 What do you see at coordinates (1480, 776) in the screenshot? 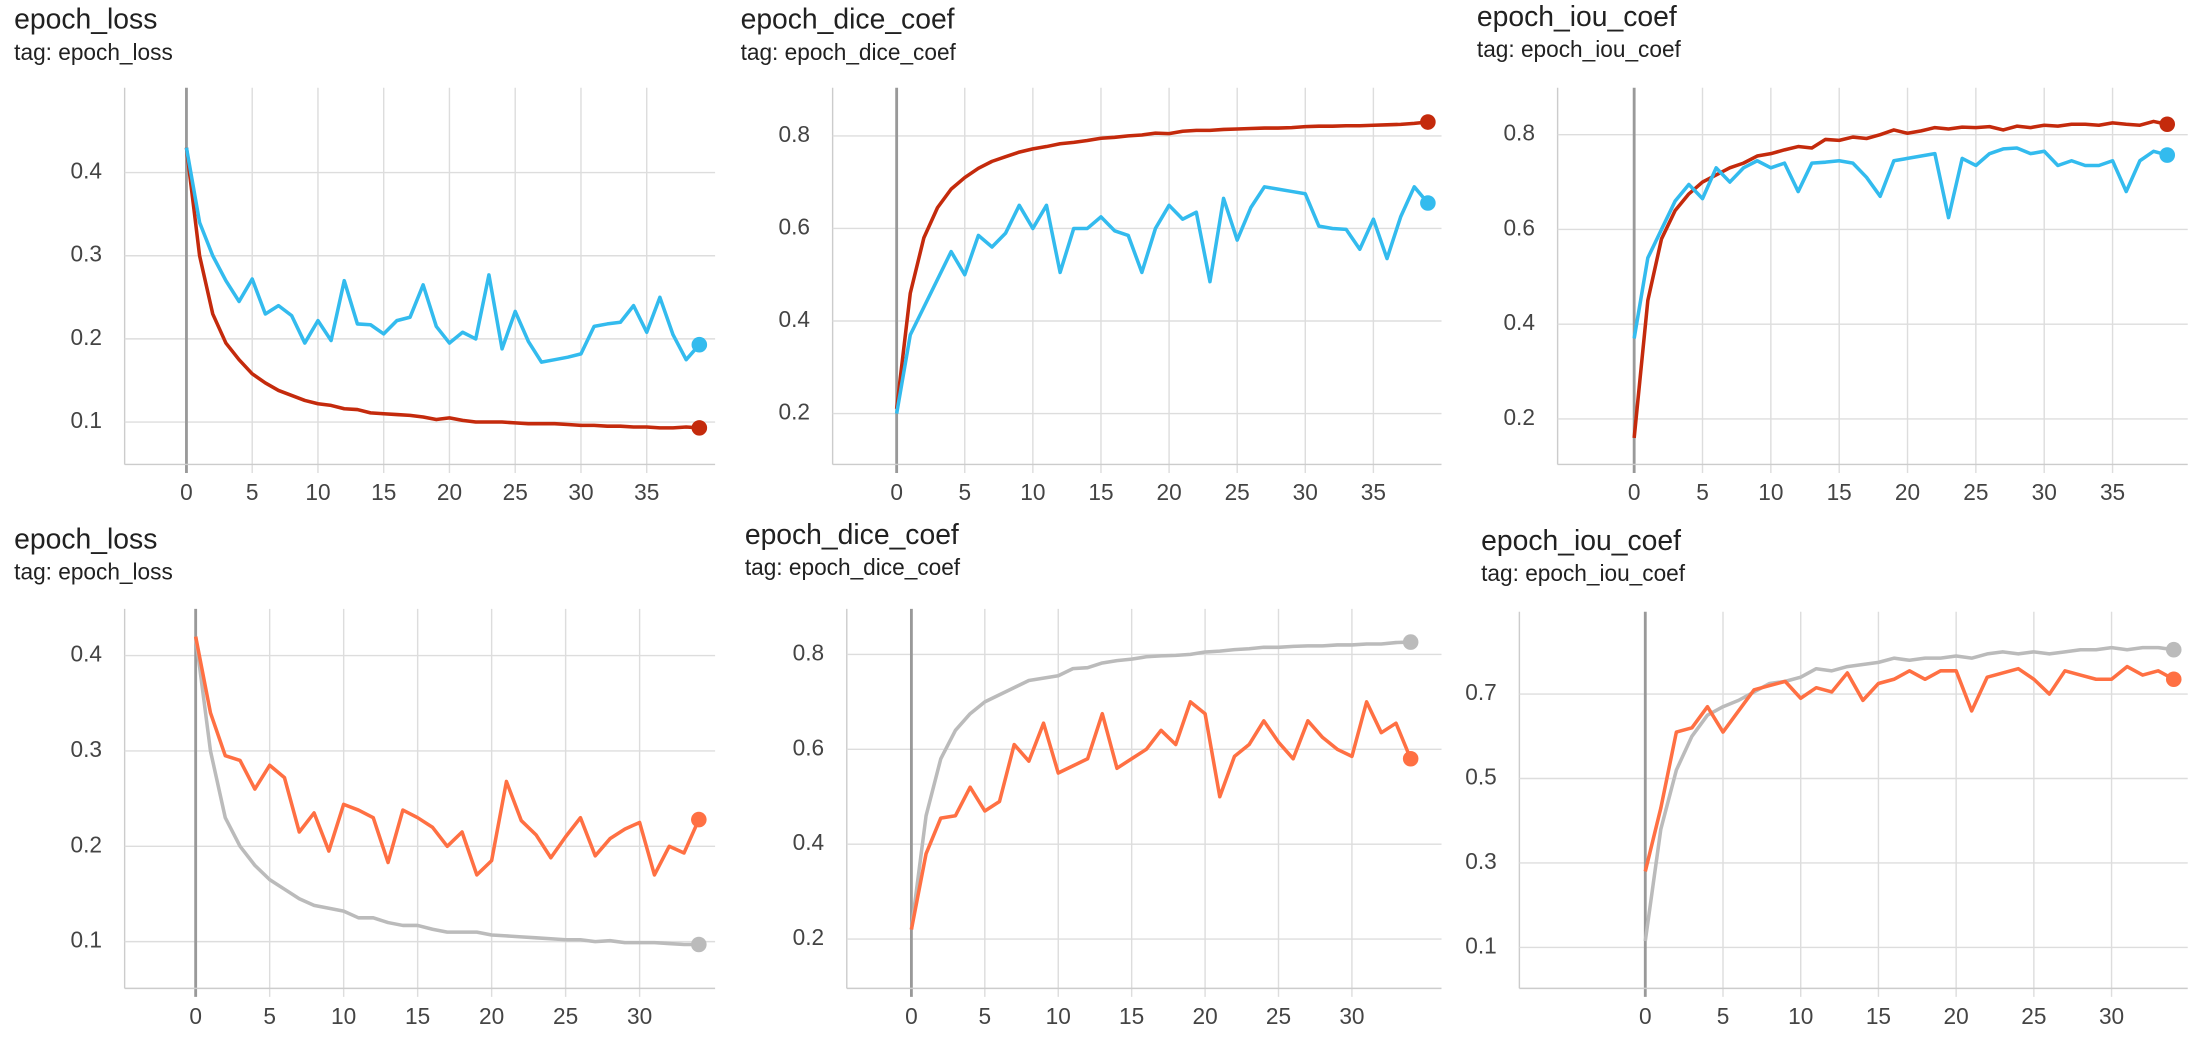
I see `y-tick-label: 0.5` at bounding box center [1480, 776].